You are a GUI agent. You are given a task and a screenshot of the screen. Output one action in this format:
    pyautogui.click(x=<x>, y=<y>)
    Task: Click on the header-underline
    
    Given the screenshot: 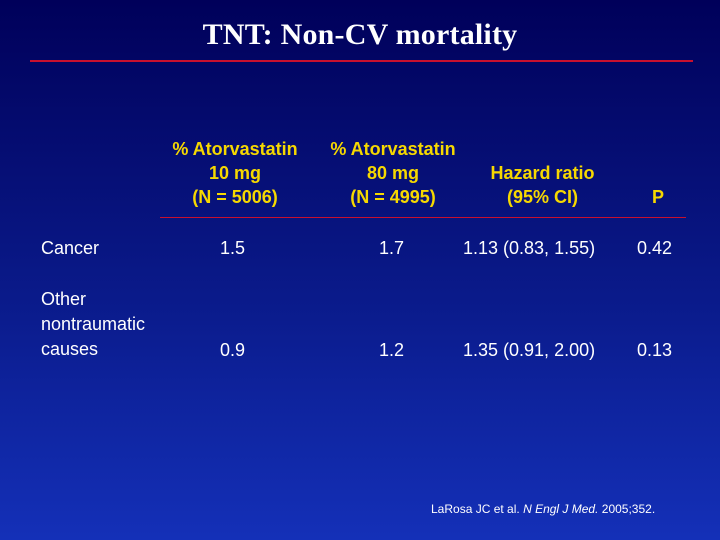 What is the action you would take?
    pyautogui.click(x=423, y=217)
    